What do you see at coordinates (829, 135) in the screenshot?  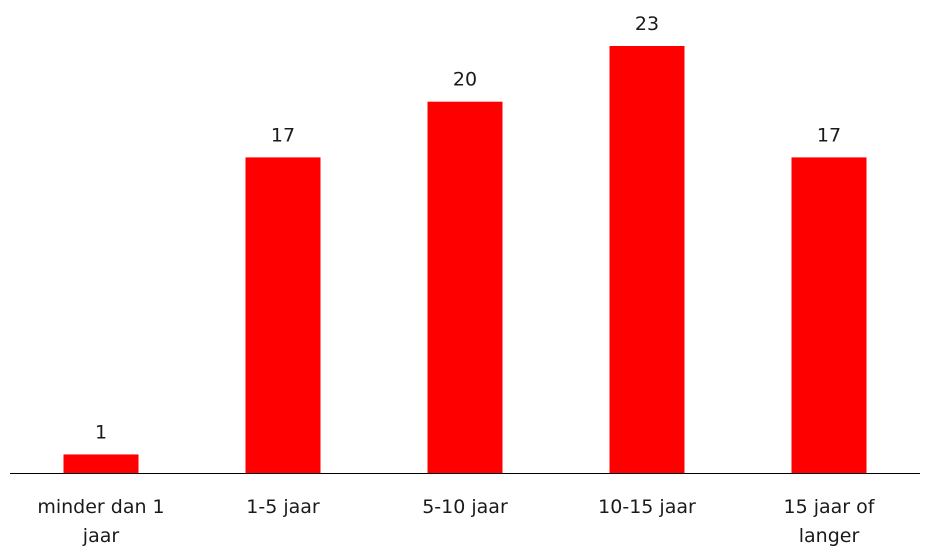 I see `value-label-4: 17` at bounding box center [829, 135].